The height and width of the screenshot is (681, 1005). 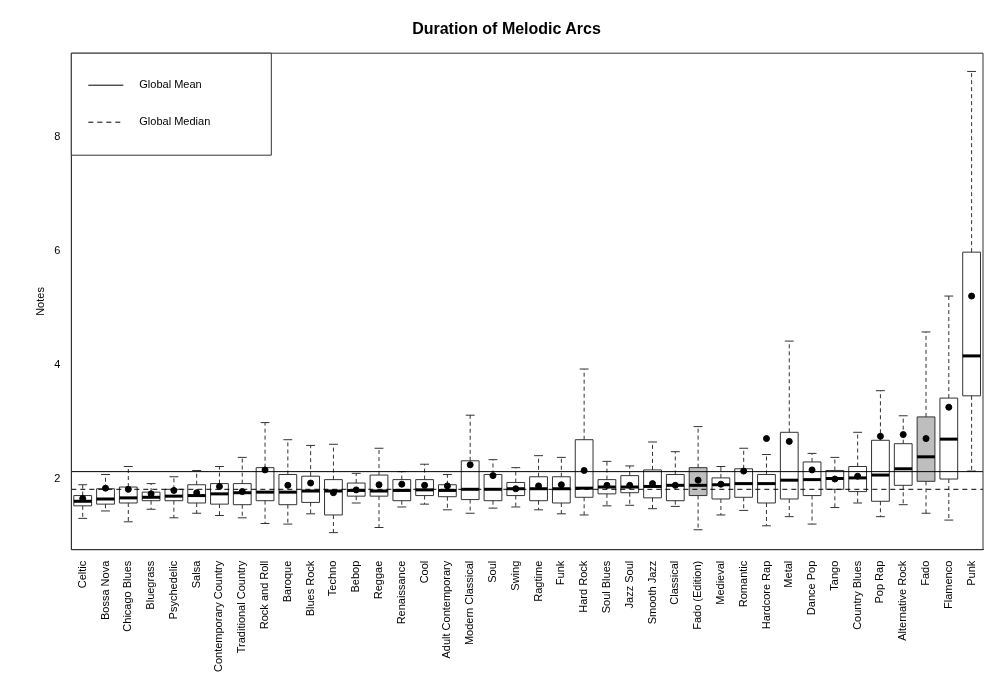 What do you see at coordinates (506, 29) in the screenshot?
I see `chart-title: Duration of Melodic Arcs` at bounding box center [506, 29].